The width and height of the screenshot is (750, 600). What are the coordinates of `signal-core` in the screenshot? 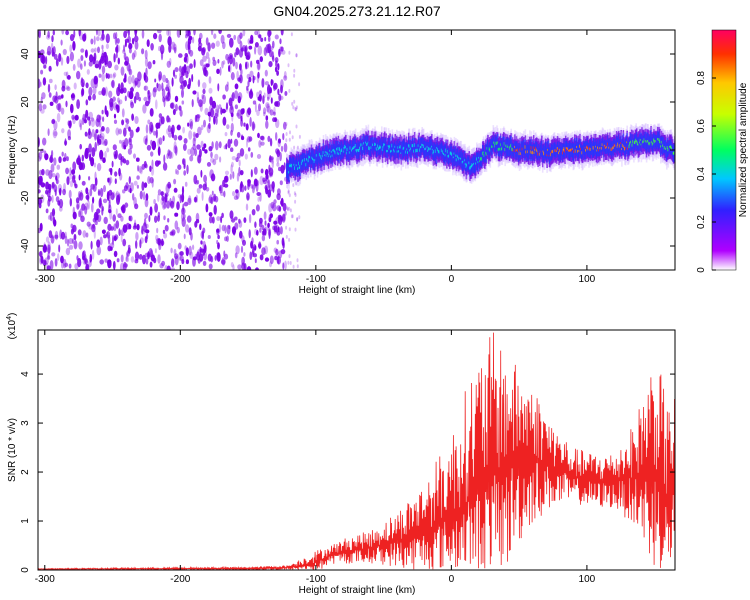 It's located at (531, 148).